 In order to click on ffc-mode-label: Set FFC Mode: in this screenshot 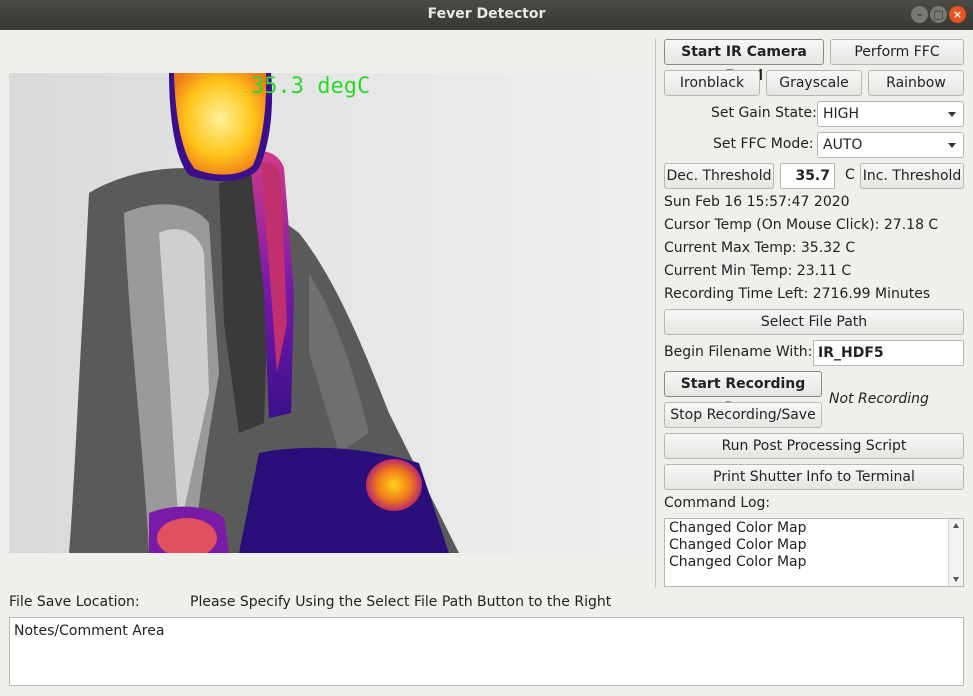, I will do `click(763, 144)`.